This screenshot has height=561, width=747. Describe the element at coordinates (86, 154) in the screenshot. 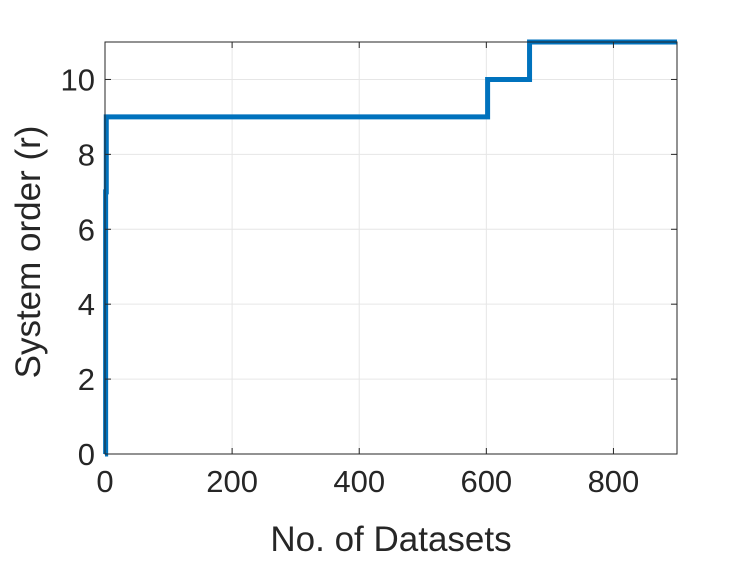

I see `y-tick-label-4: 8` at that location.